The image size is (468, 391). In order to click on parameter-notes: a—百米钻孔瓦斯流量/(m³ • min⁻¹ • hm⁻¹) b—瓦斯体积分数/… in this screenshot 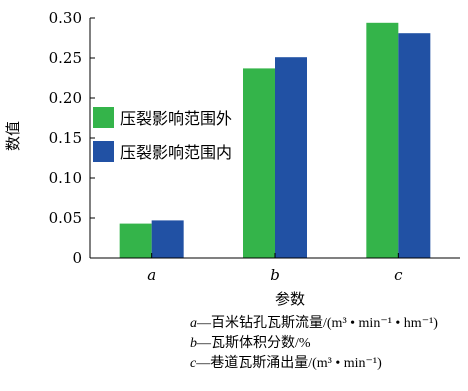, I will do `click(314, 344)`.